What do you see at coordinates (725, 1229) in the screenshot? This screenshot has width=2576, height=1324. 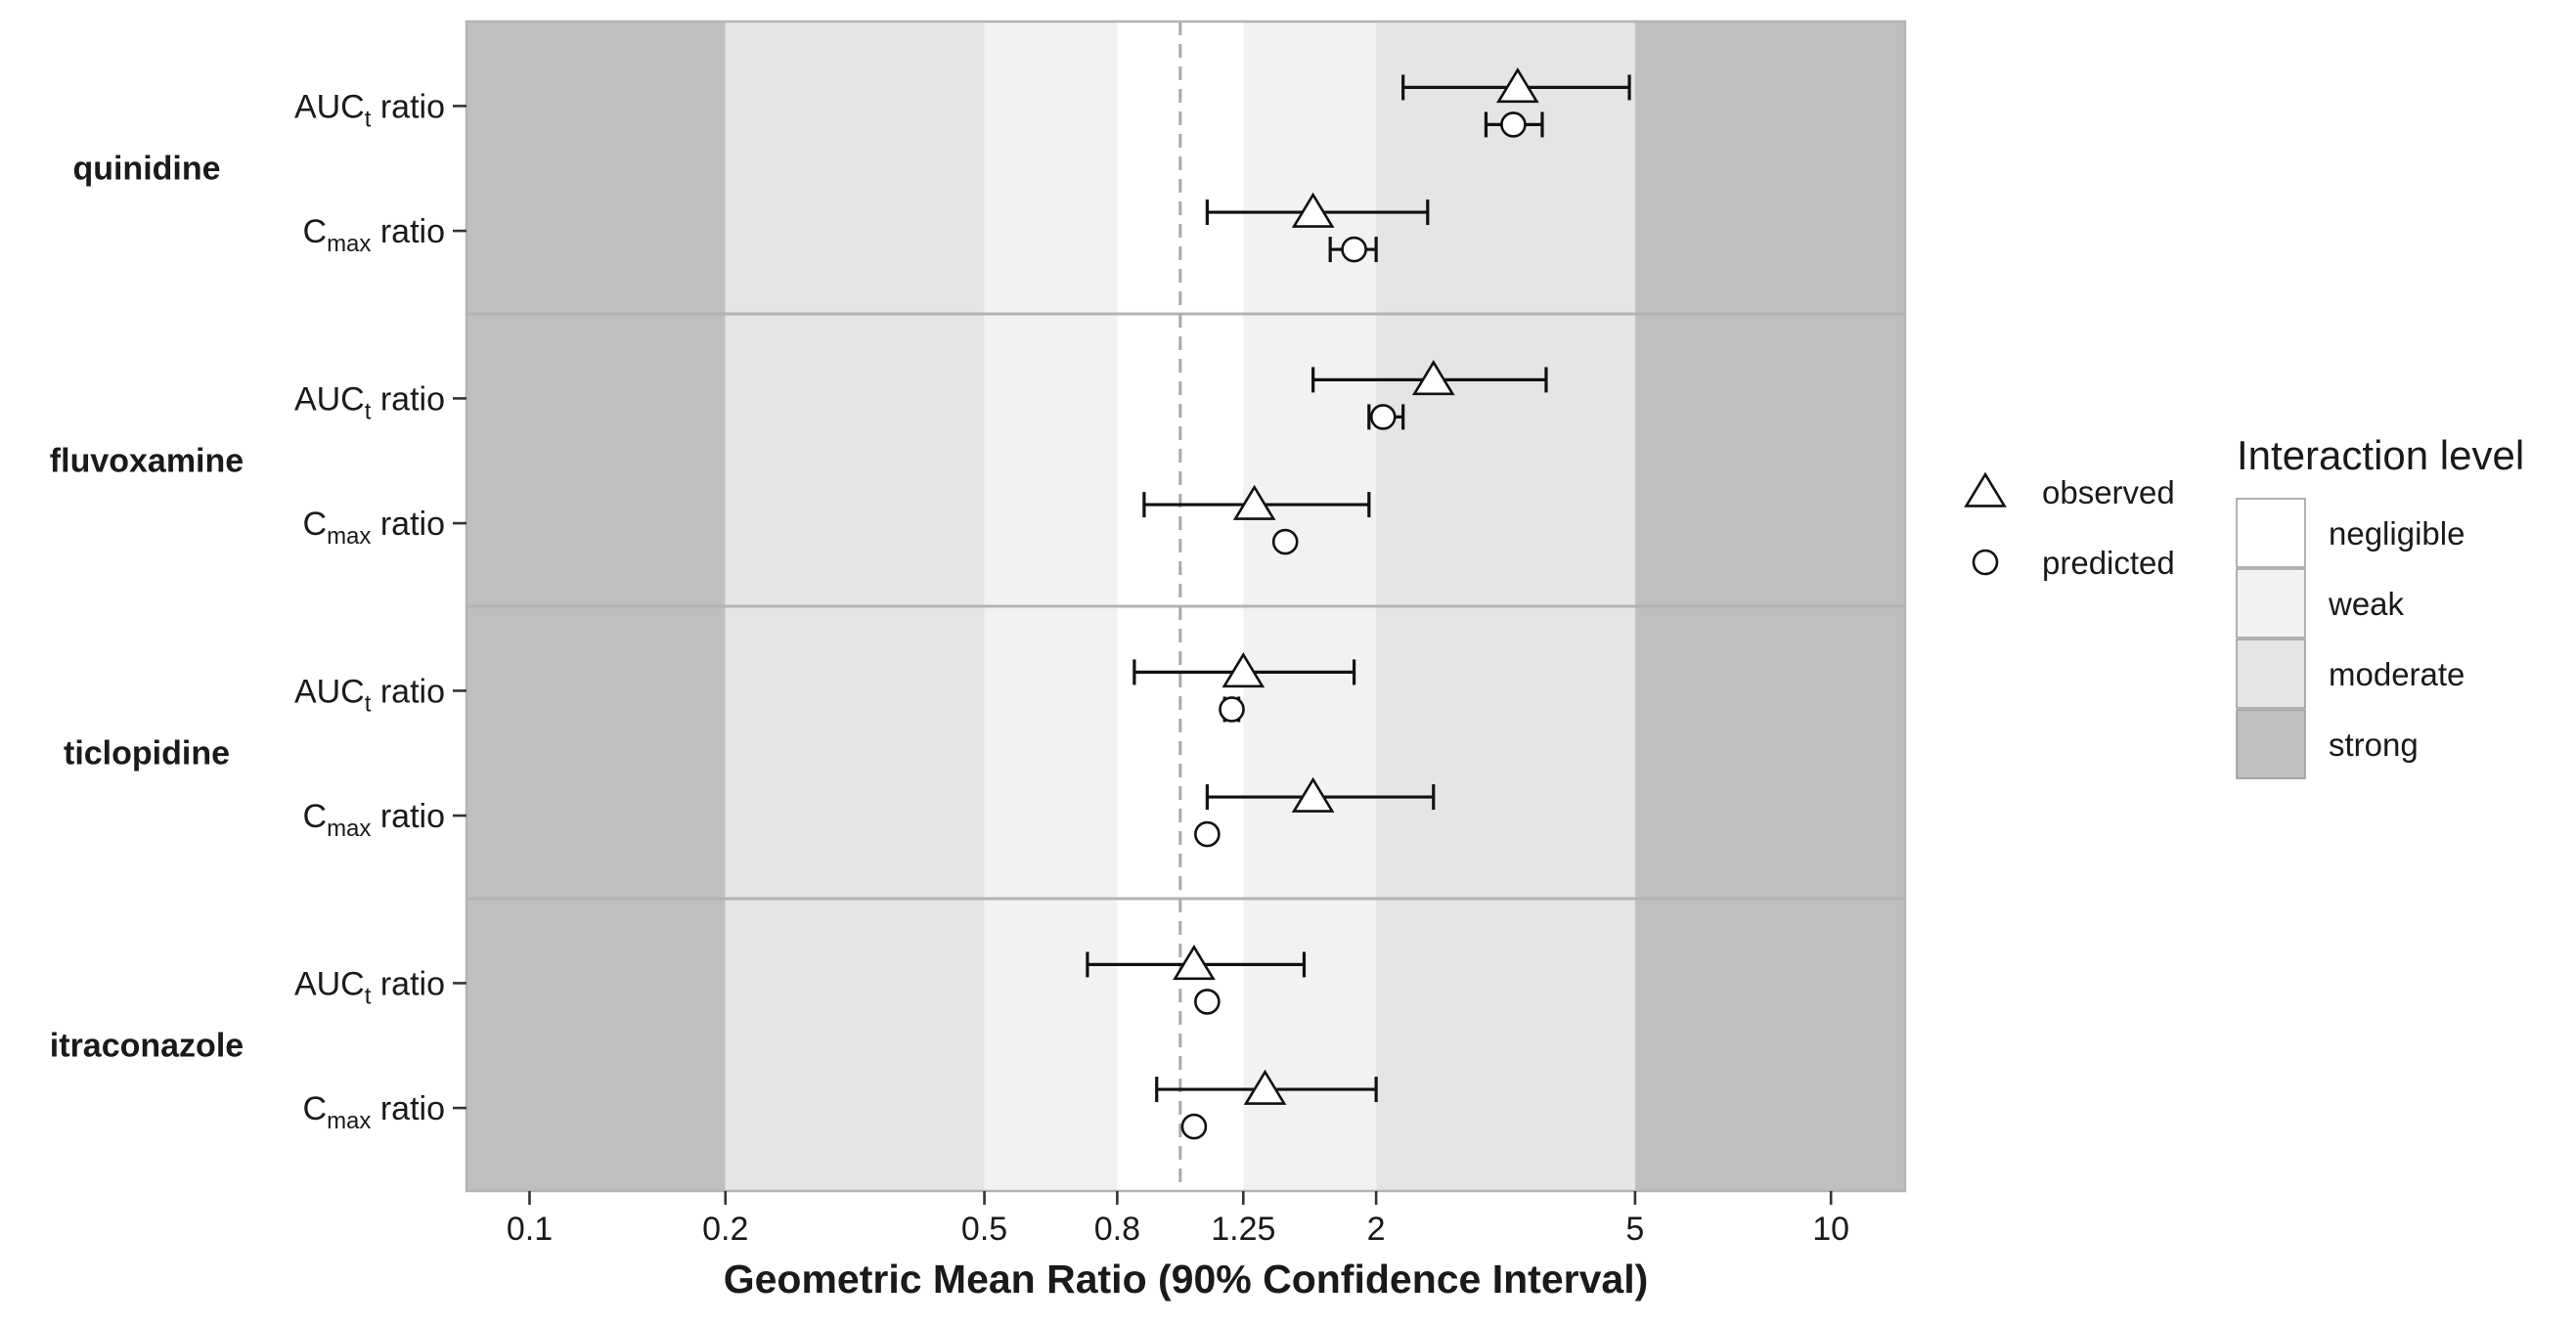 I see `x-tick-label: 0.2` at bounding box center [725, 1229].